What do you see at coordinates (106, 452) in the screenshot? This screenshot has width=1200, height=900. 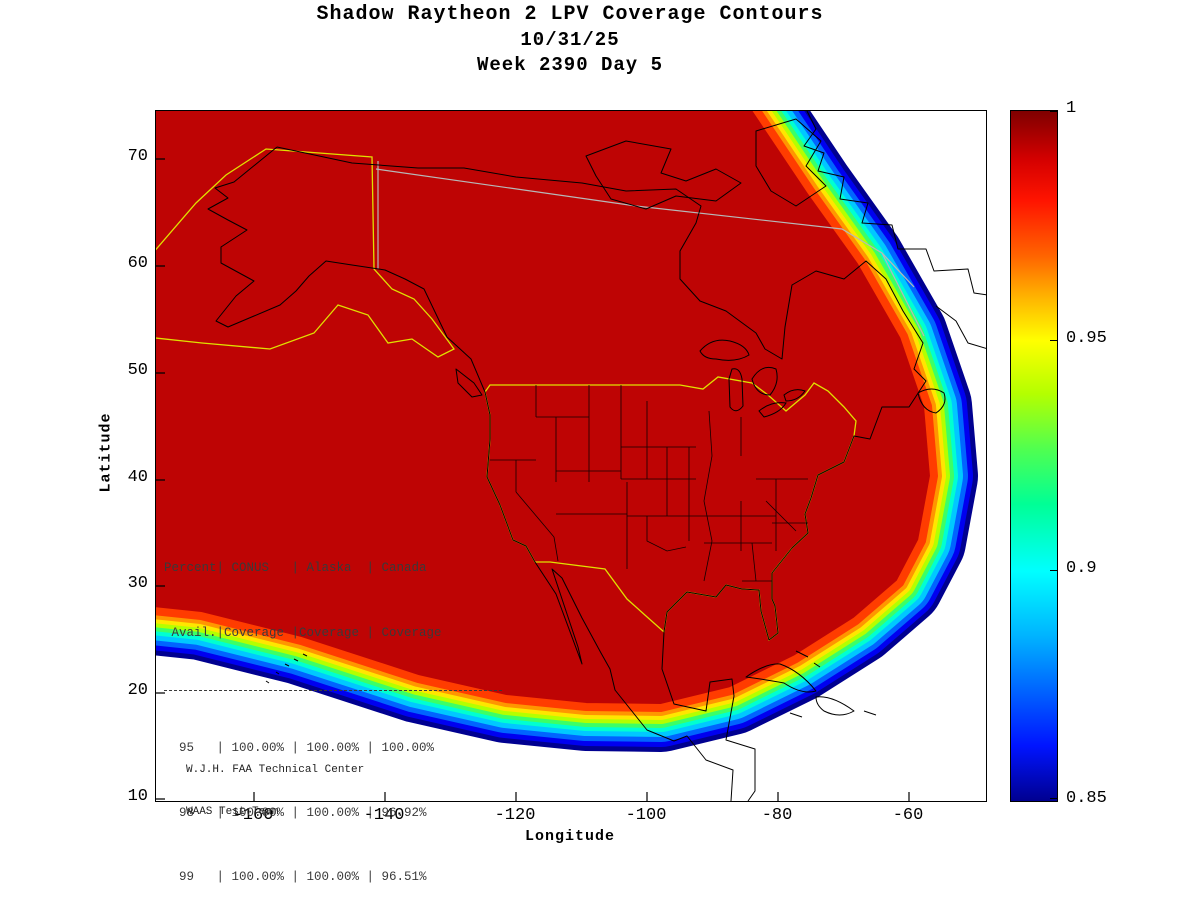 I see `y-axis-label: Latitude` at bounding box center [106, 452].